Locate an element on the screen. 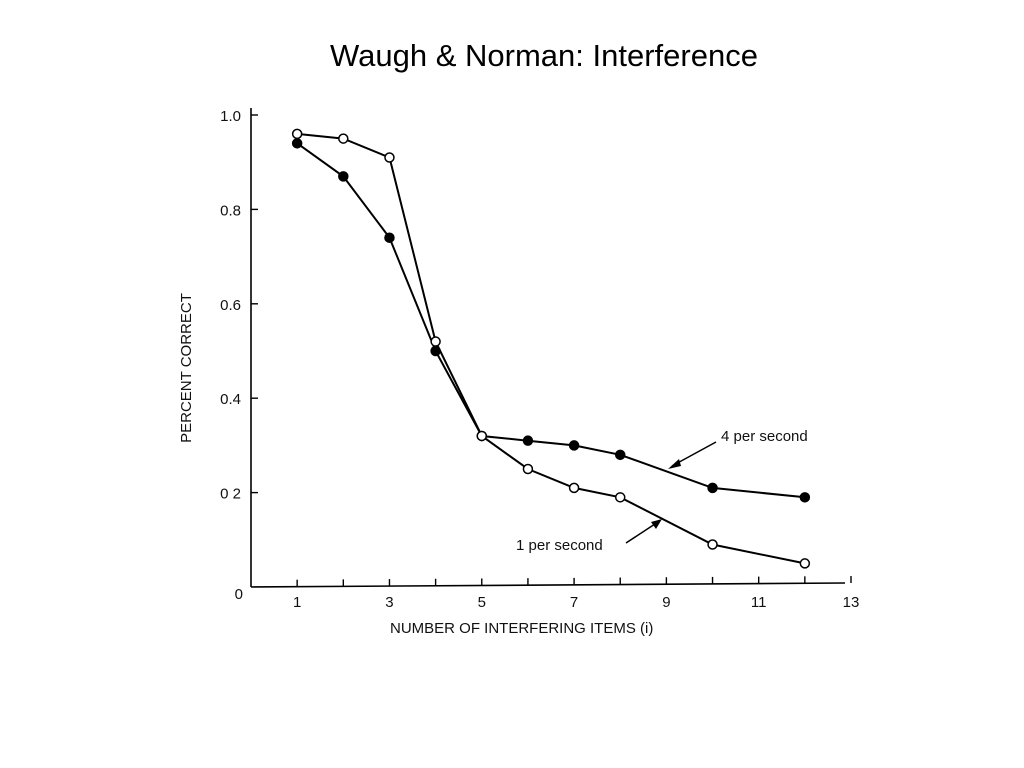  x-tick-label: 11 is located at coordinates (759, 602).